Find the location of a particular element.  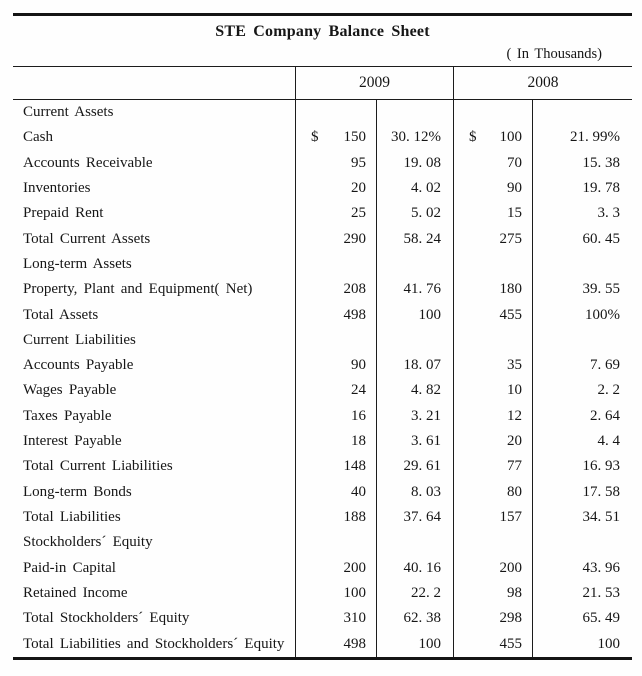

row-label: Stockholders´ Equity is located at coordinates (88, 542).